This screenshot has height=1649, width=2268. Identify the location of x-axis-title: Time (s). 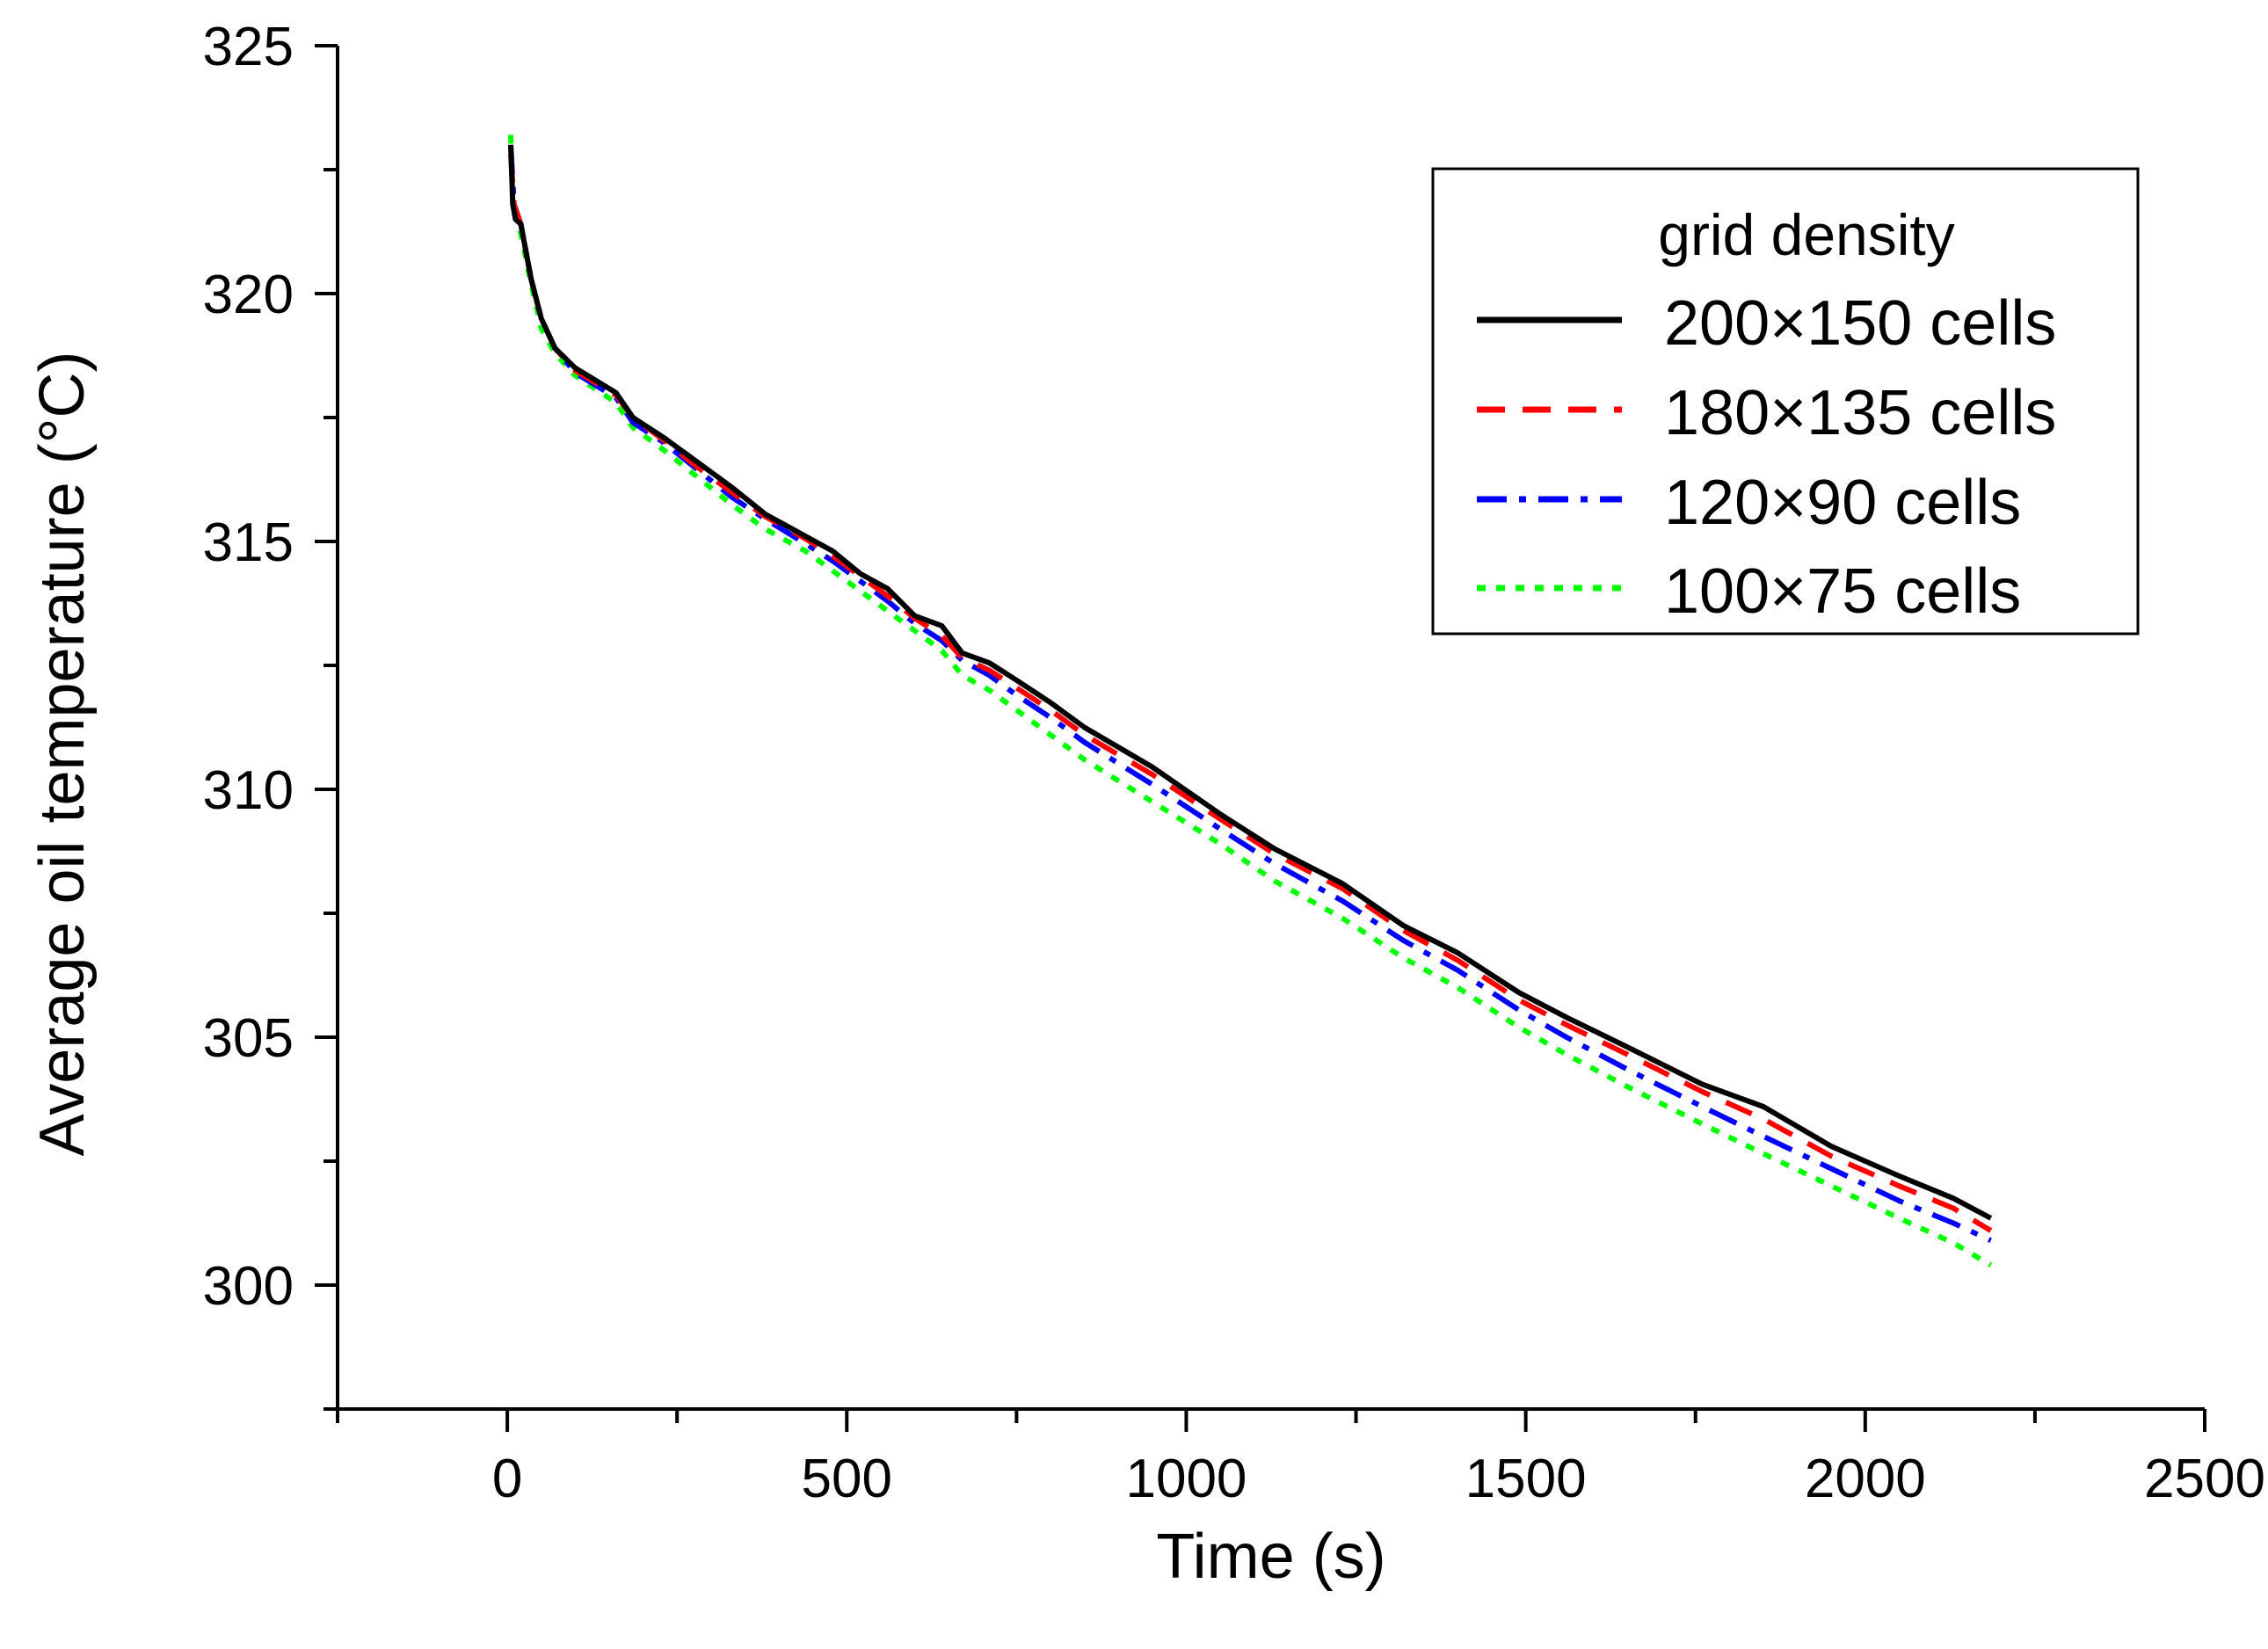
(1270, 1557).